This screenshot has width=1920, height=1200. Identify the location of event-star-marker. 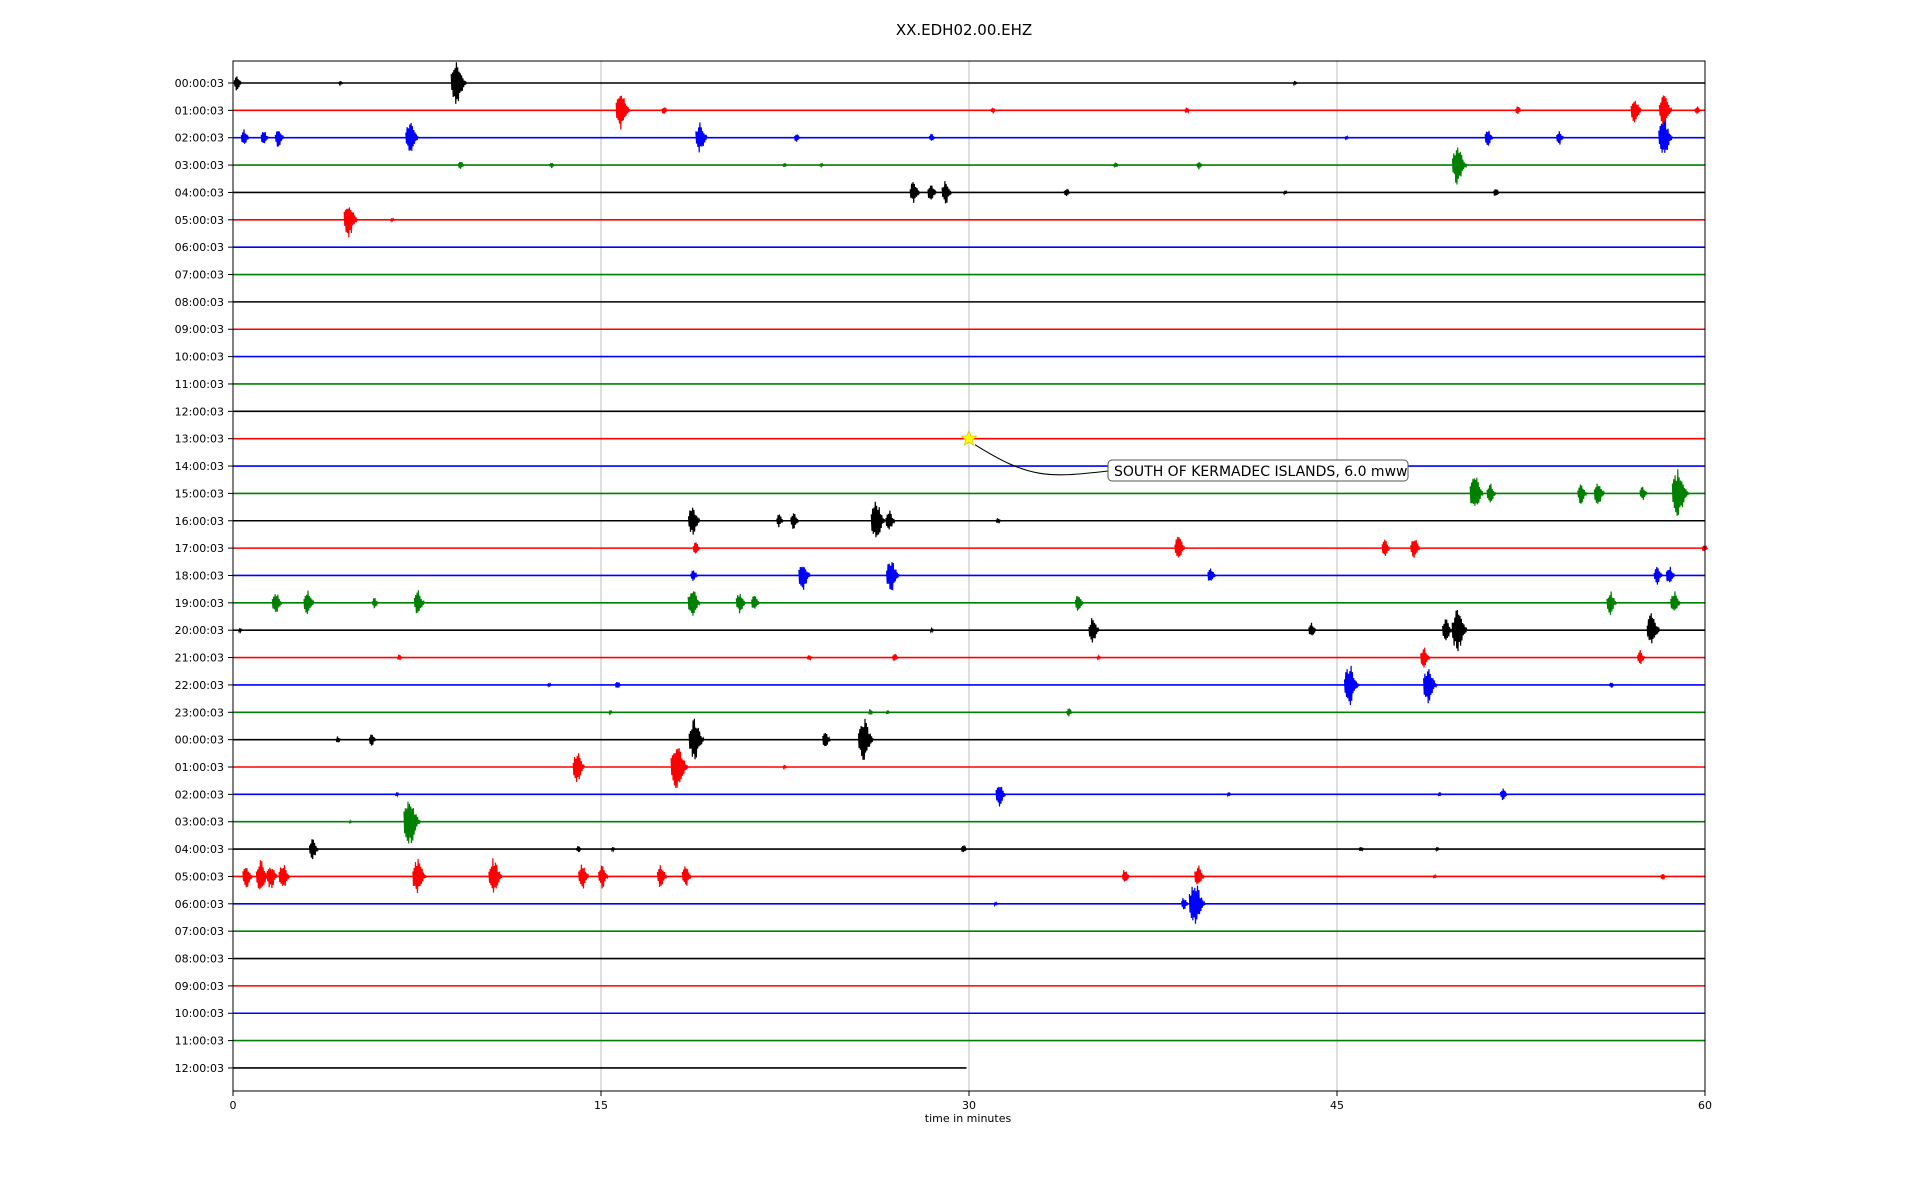
(969, 438).